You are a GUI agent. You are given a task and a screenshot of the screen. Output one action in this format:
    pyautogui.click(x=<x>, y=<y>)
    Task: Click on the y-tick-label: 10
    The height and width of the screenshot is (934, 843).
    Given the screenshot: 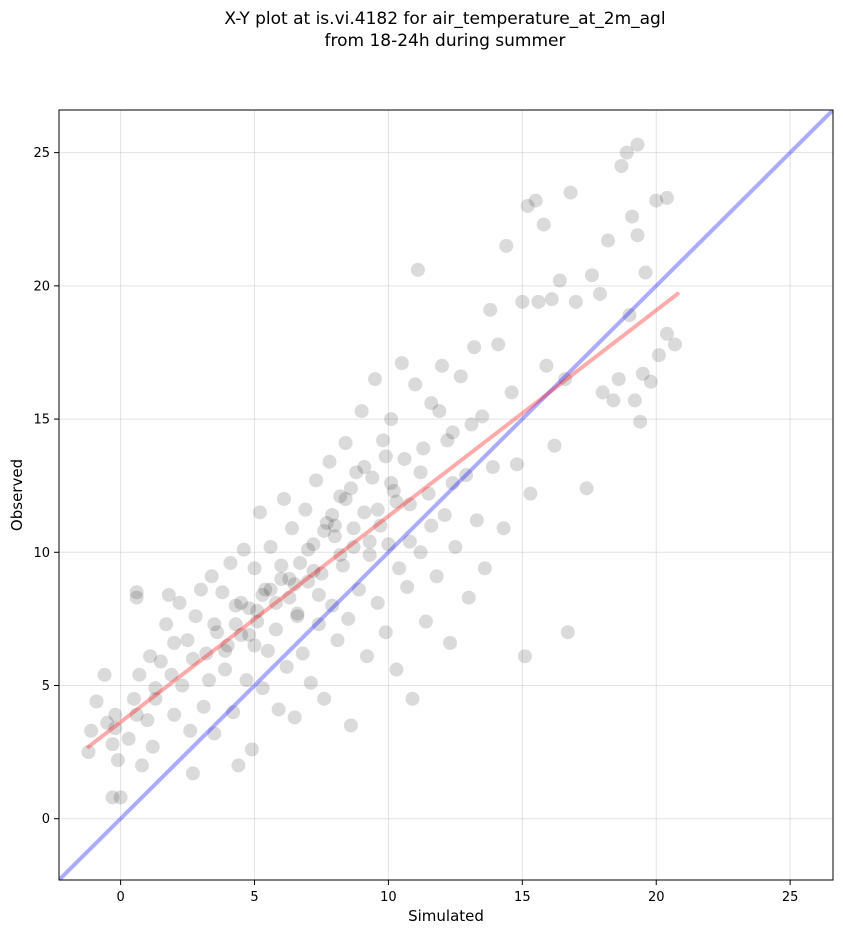 What is the action you would take?
    pyautogui.click(x=41, y=553)
    